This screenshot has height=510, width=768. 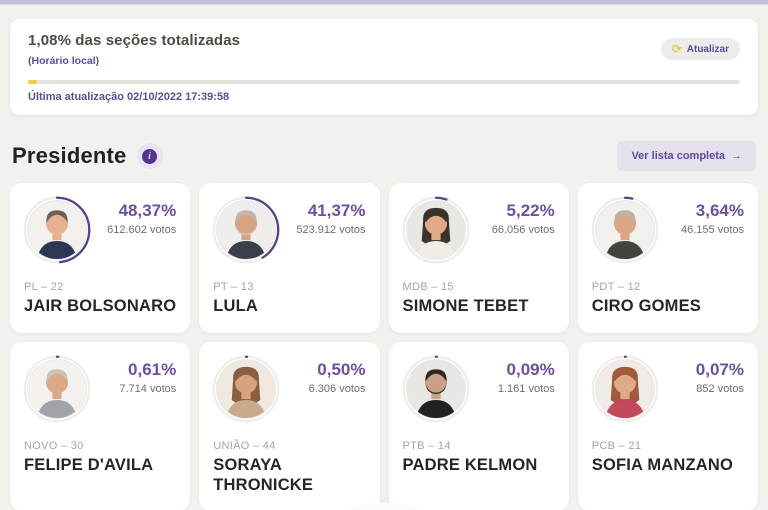 What do you see at coordinates (331, 230) in the screenshot?
I see `votes-count: 523.912 votos` at bounding box center [331, 230].